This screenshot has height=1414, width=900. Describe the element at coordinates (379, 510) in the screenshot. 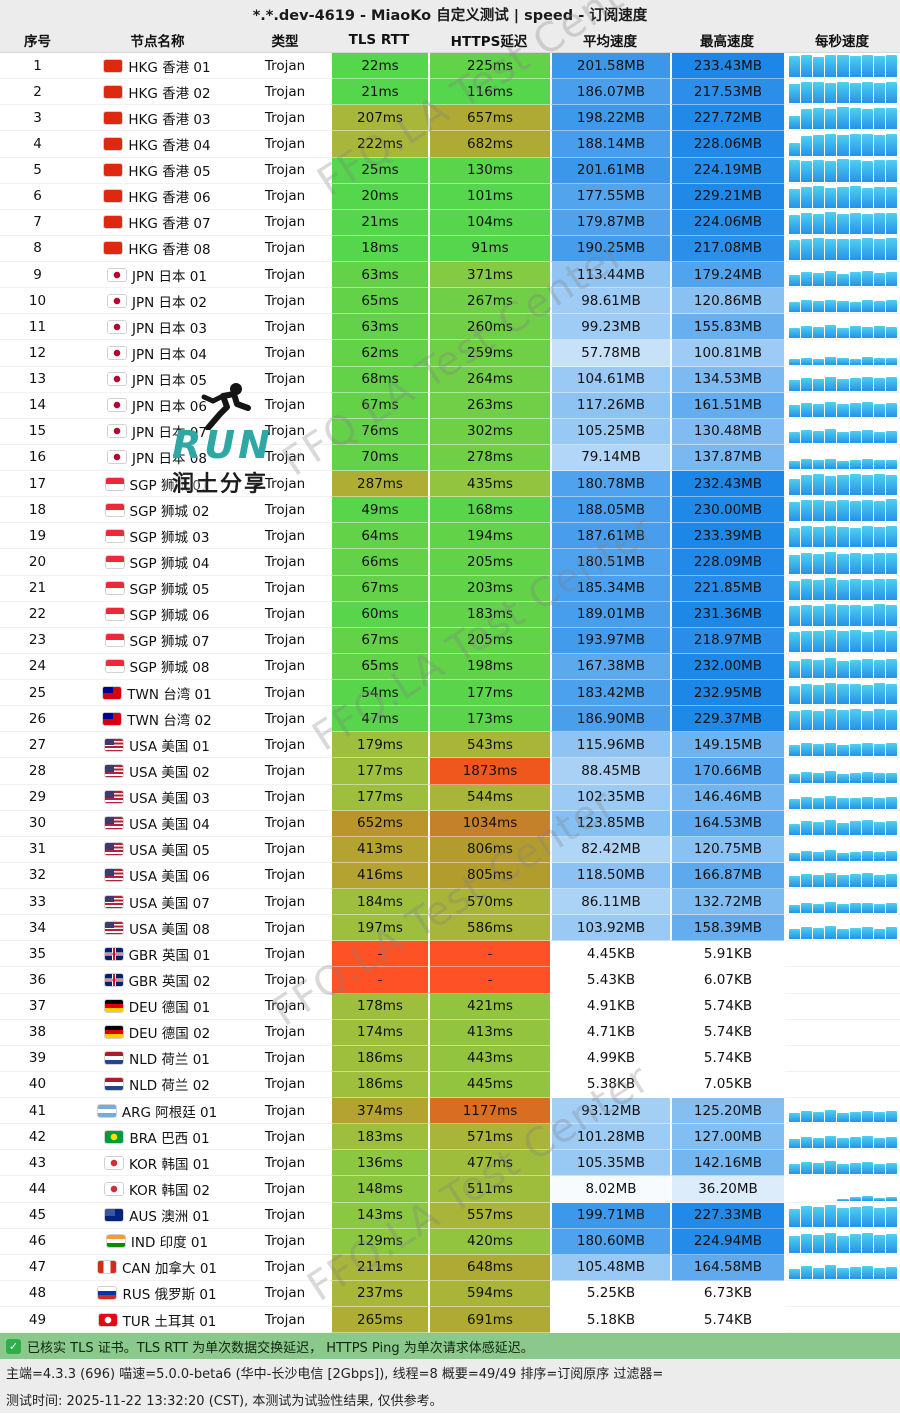

I see `tls-rtt-cell: 49ms` at that location.